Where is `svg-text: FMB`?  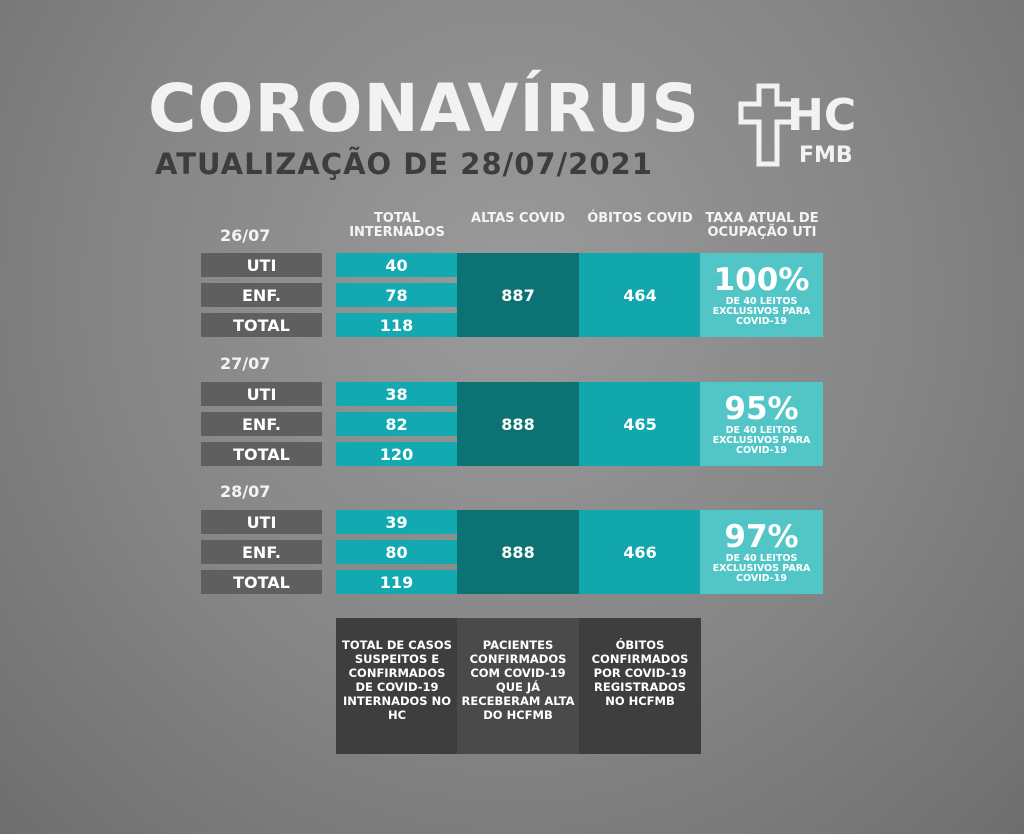 svg-text: FMB is located at coordinates (826, 155).